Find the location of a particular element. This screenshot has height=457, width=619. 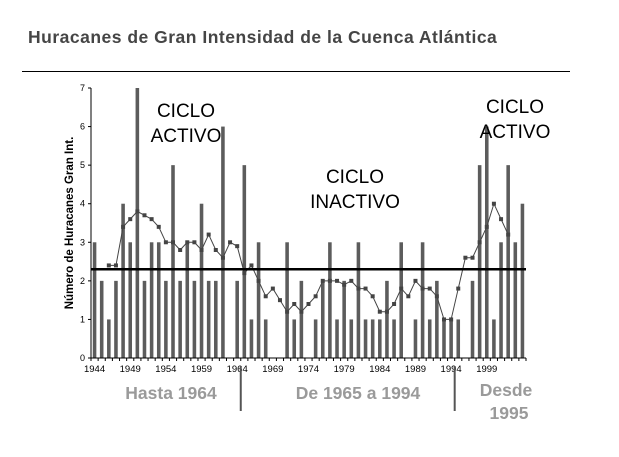

avg-point-1963 is located at coordinates (230, 242).